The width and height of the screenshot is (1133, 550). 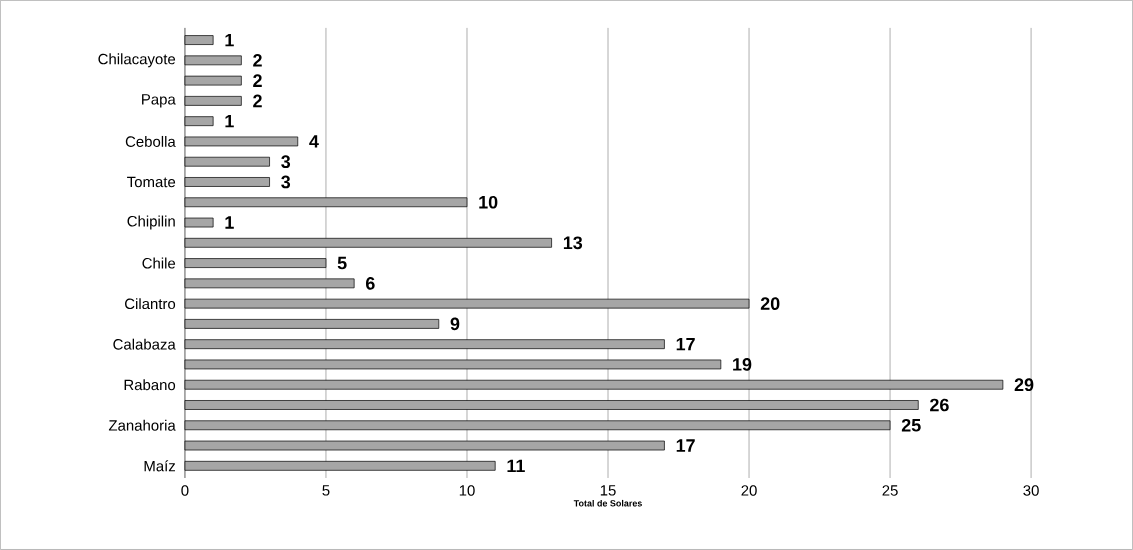 What do you see at coordinates (326, 490) in the screenshot?
I see `x-tick-label: 5` at bounding box center [326, 490].